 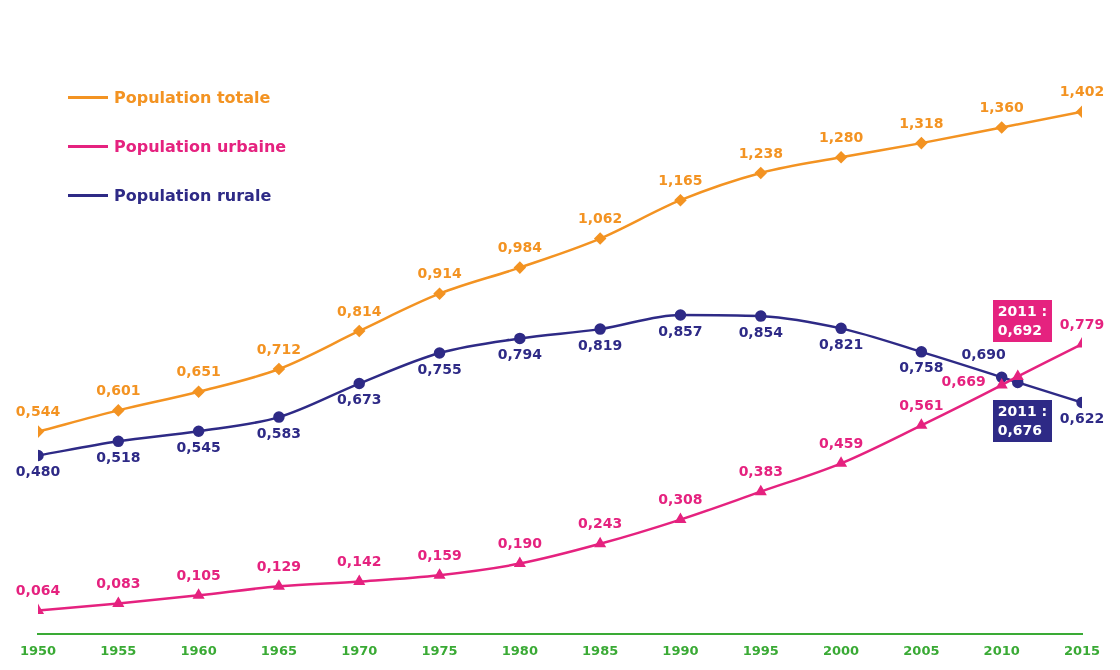 I want to click on data-label: 0,622, so click(x=1082, y=418).